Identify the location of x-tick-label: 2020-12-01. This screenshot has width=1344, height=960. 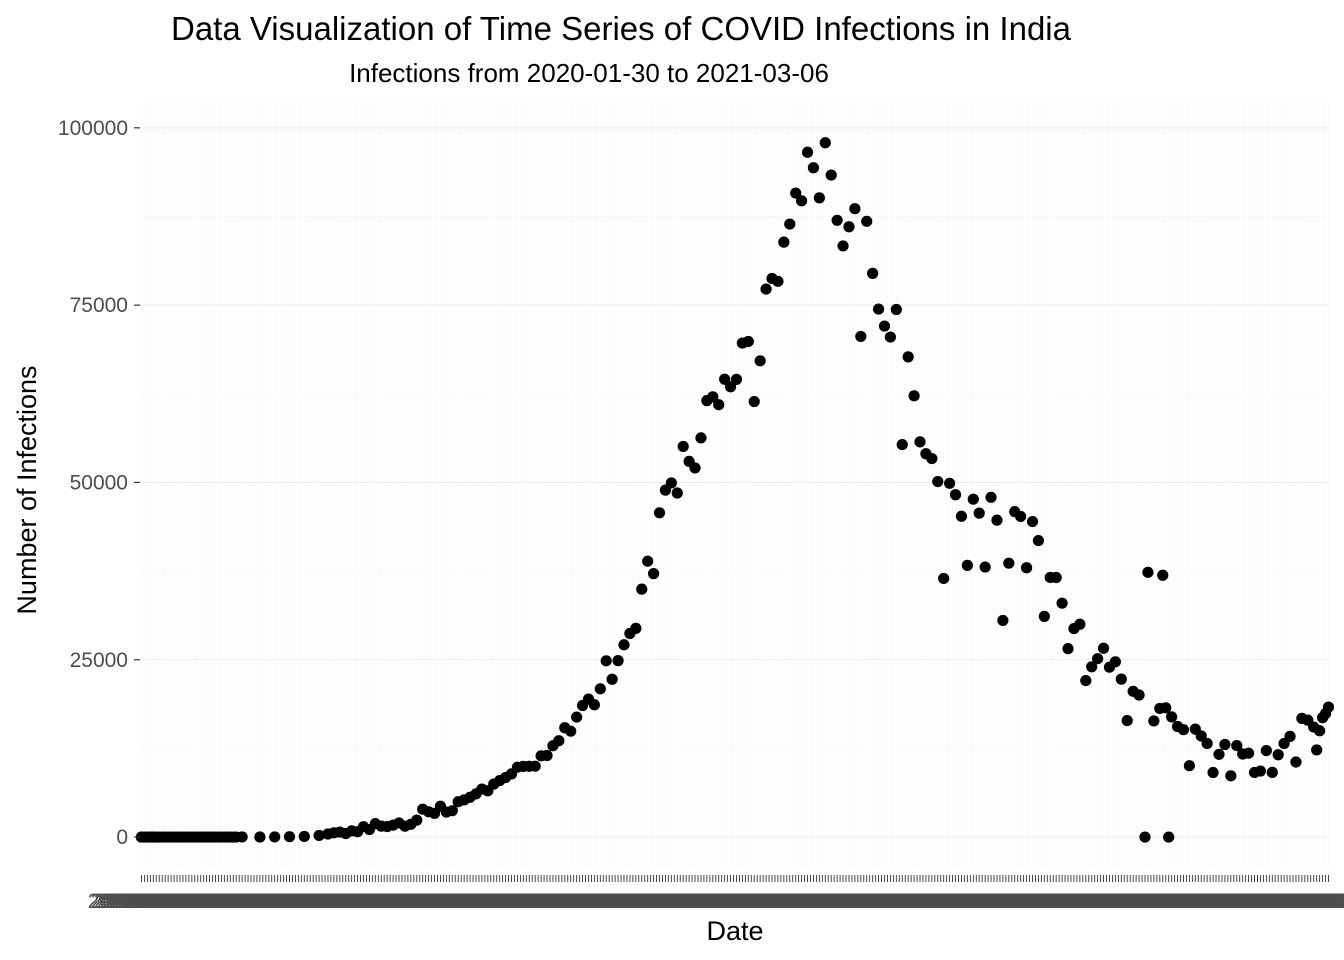
(1047, 901).